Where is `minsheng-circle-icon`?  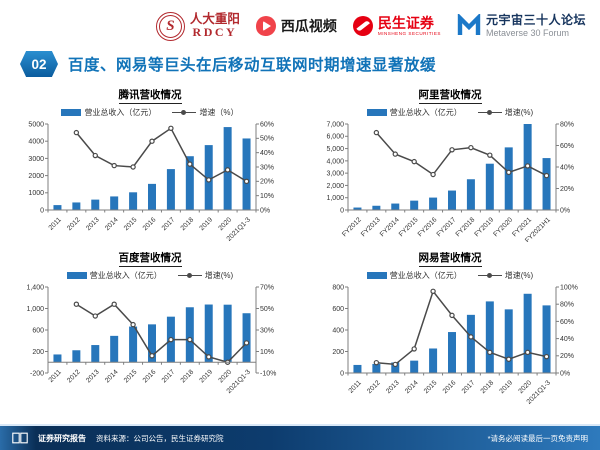 minsheng-circle-icon is located at coordinates (362, 26).